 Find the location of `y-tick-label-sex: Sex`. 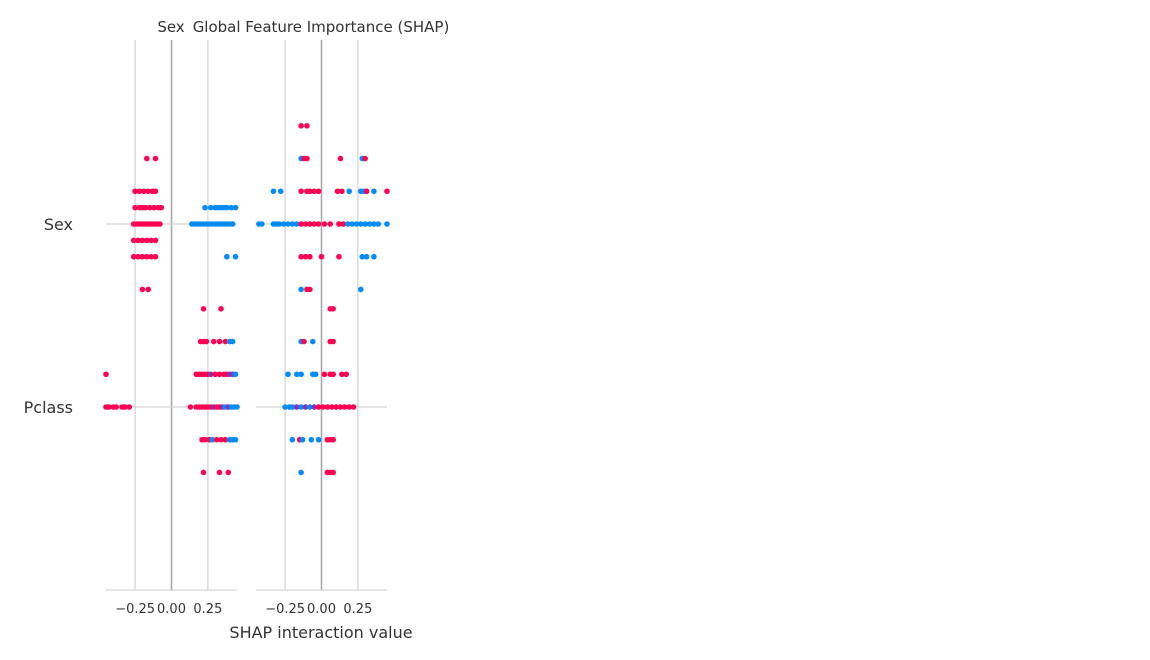

y-tick-label-sex: Sex is located at coordinates (58, 224).